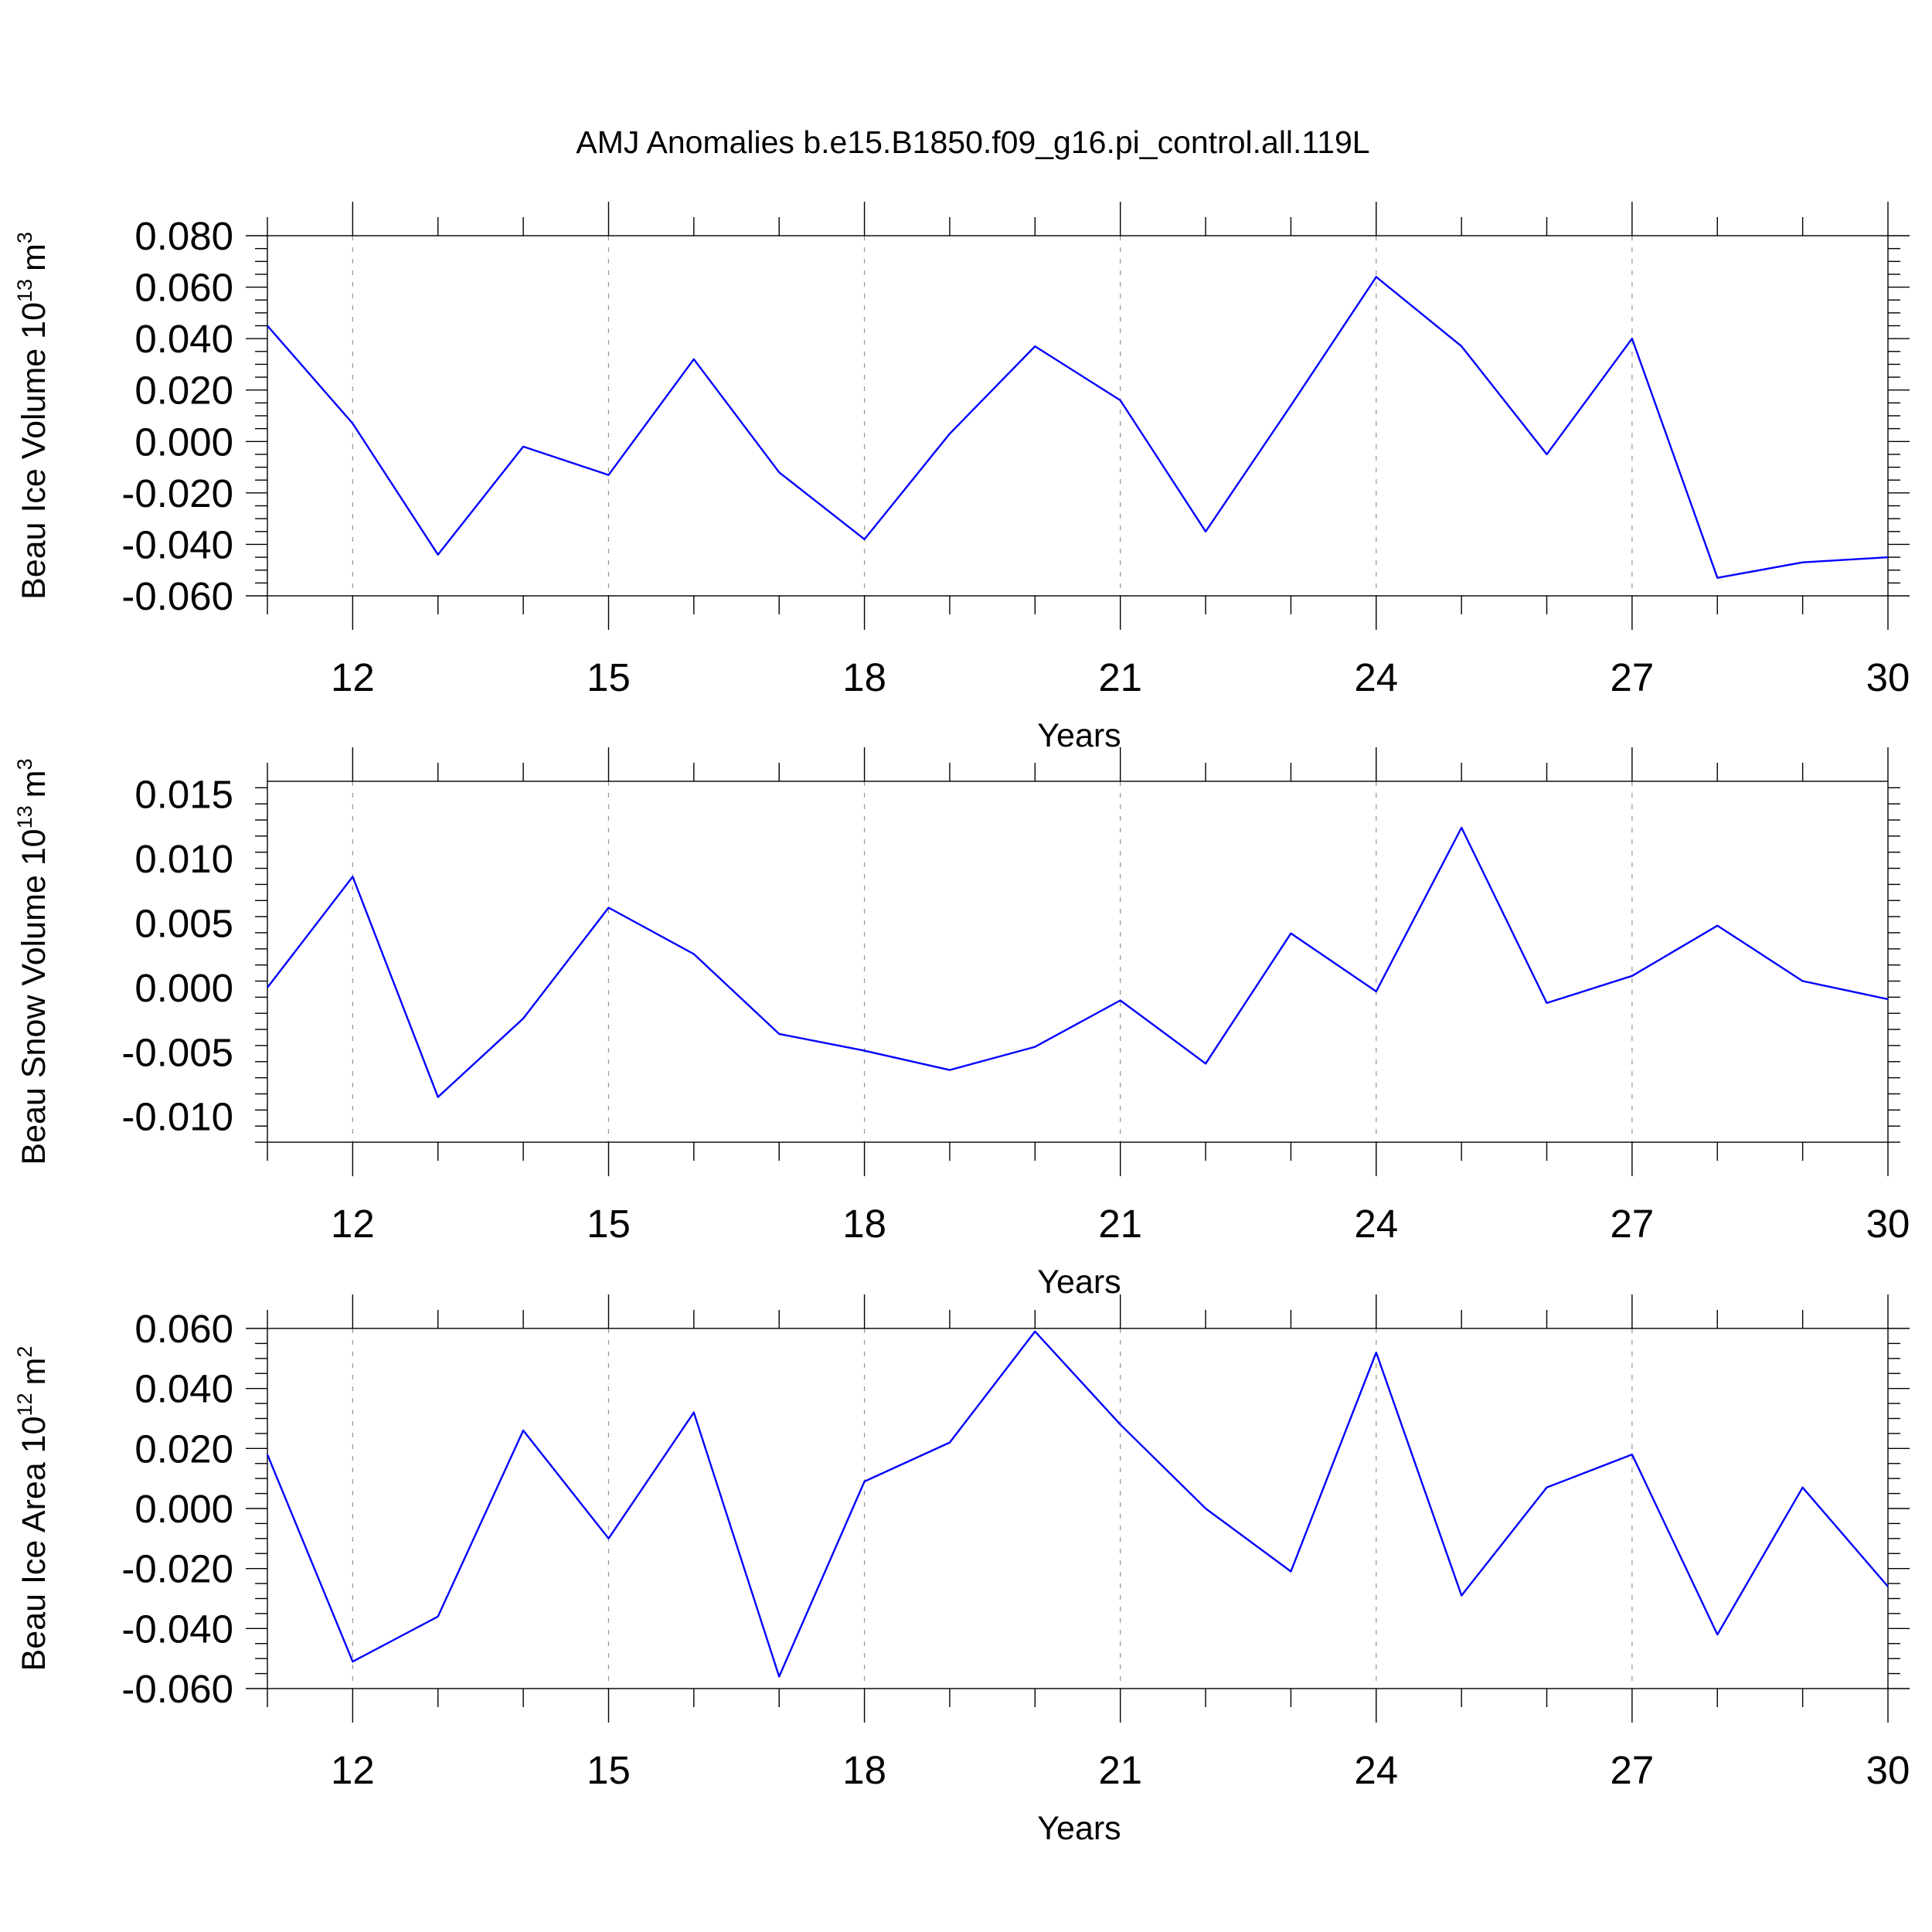 This screenshot has height=1932, width=1932. Describe the element at coordinates (1633, 1770) in the screenshot. I see `ice-area-x-tick-label: 27` at that location.